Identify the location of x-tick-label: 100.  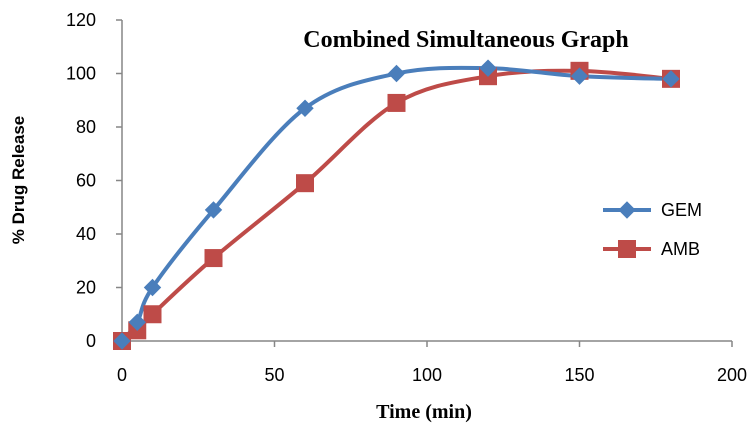
(427, 375).